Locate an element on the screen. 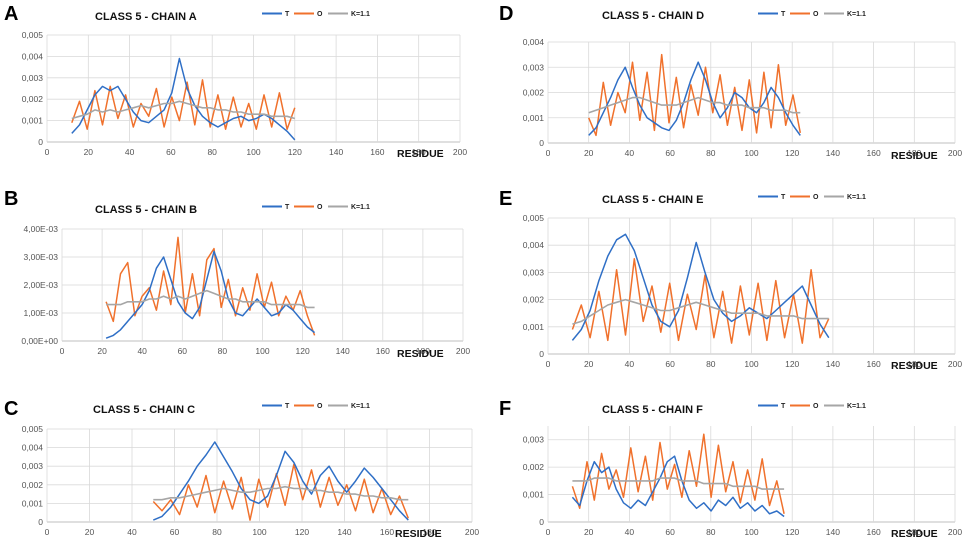 The width and height of the screenshot is (969, 542). chart-title: CLASS 5 - CHAIN D is located at coordinates (653, 16).